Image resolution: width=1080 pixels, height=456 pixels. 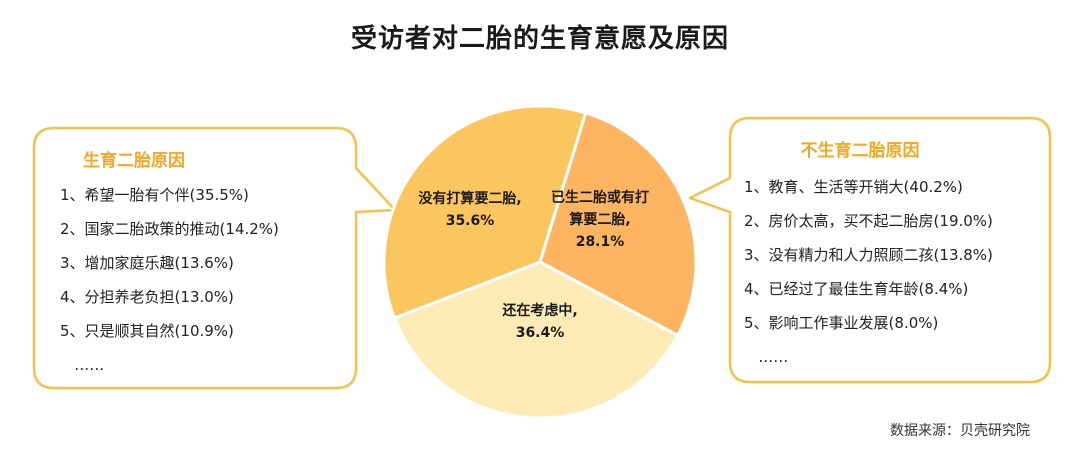 I want to click on data-source: 数据来源：贝壳研究院, so click(x=960, y=431).